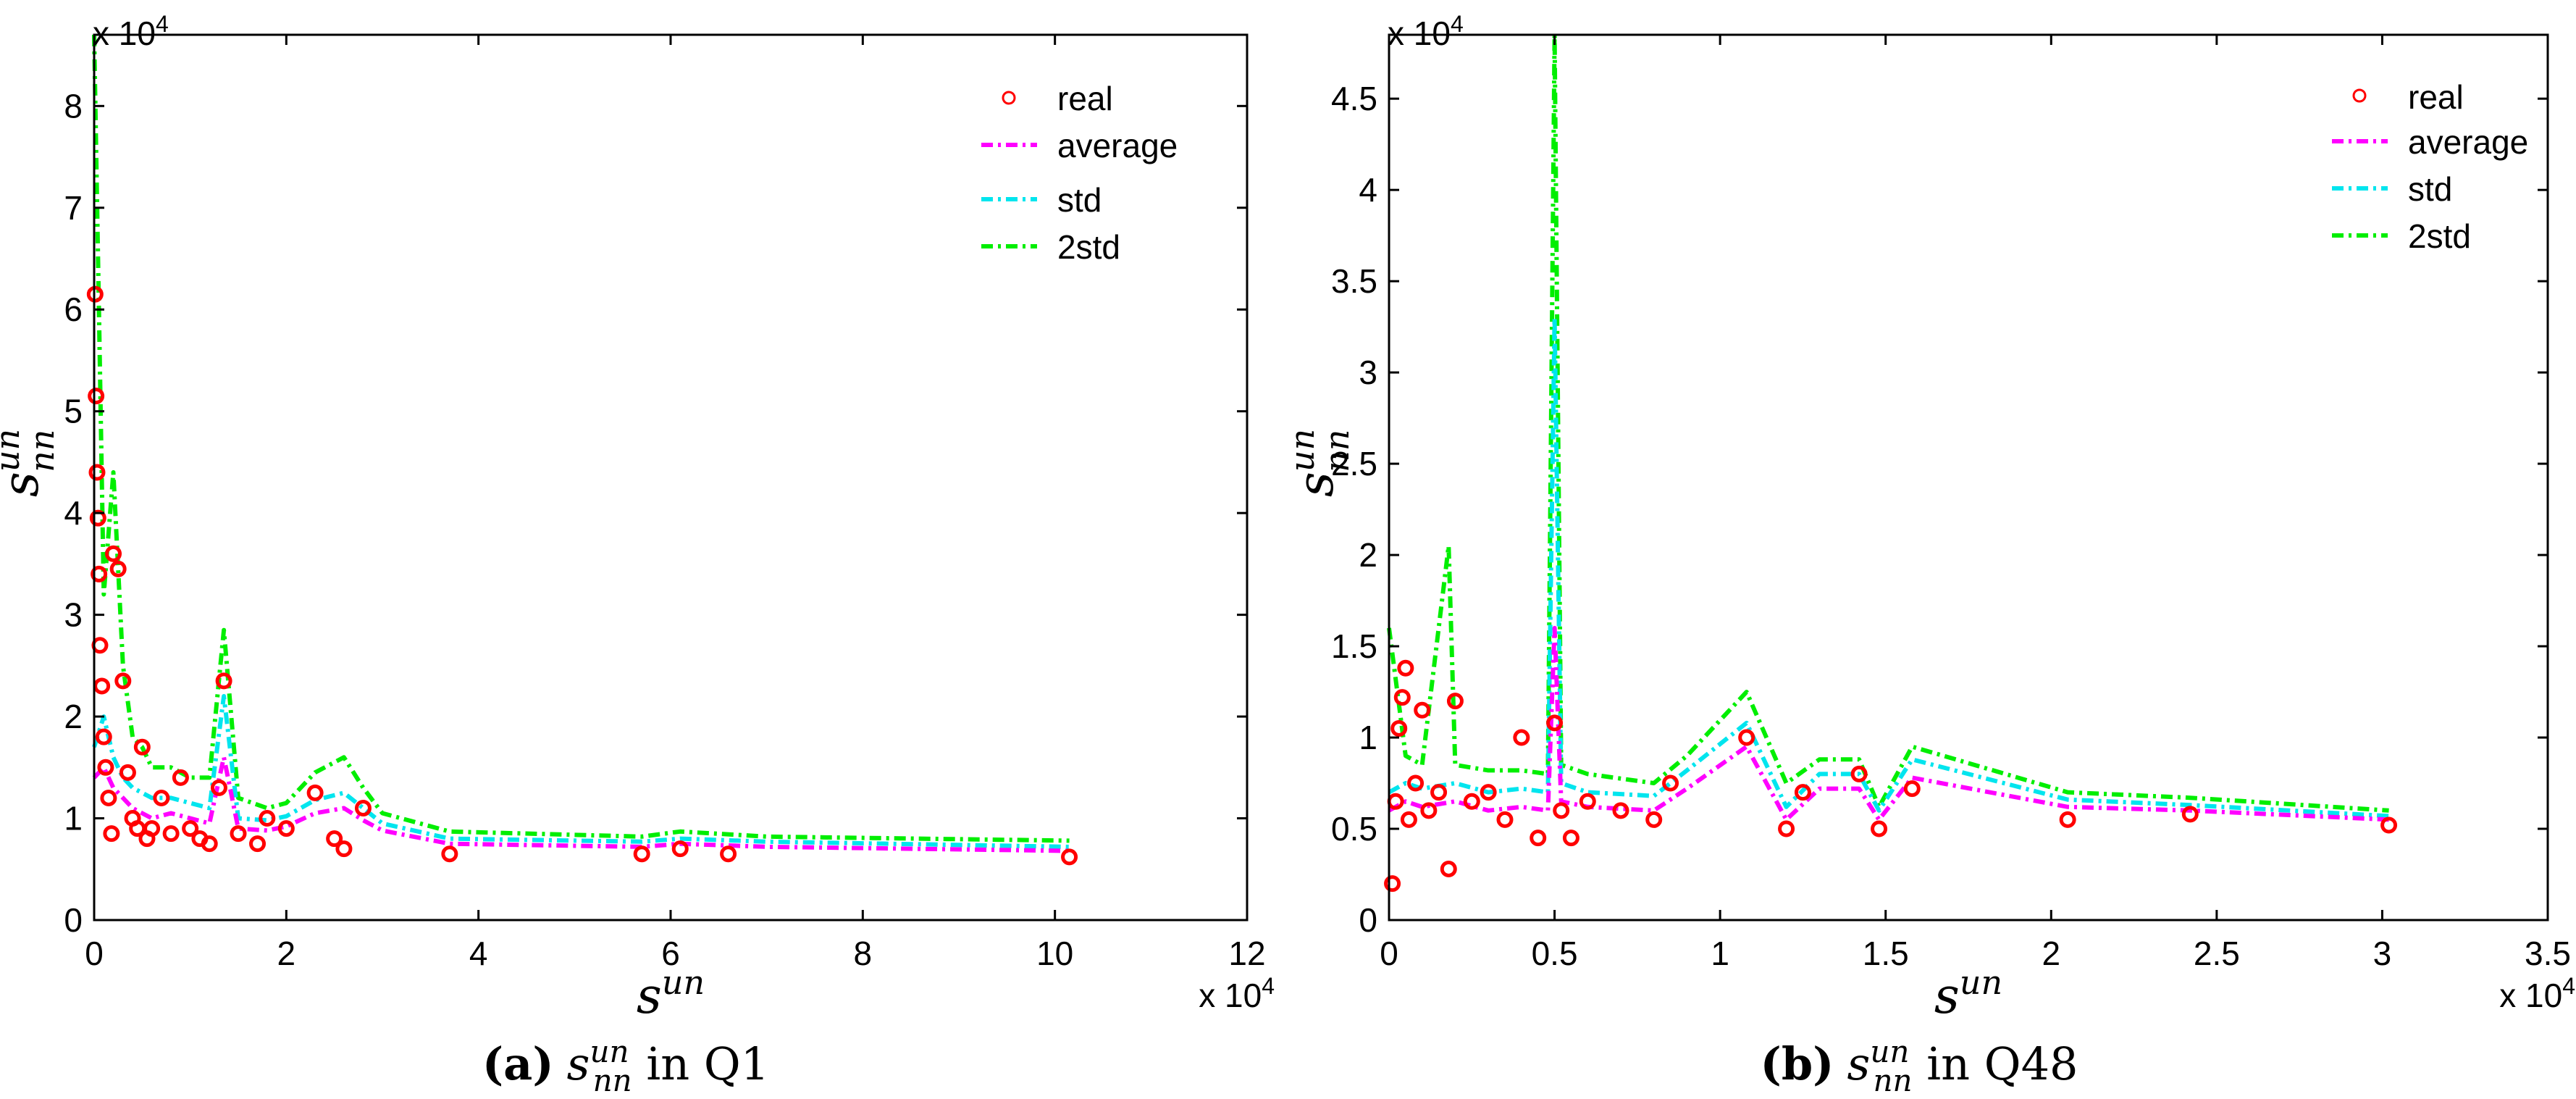 The height and width of the screenshot is (1099, 2576). What do you see at coordinates (2537, 993) in the screenshot?
I see `x-exponent-b: x 104` at bounding box center [2537, 993].